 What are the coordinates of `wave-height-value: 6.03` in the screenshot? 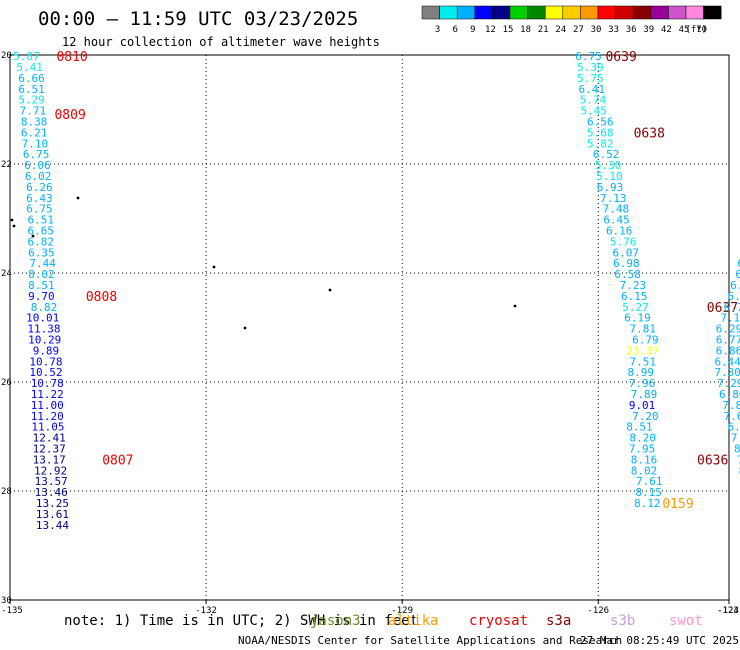 It's located at (738, 263).